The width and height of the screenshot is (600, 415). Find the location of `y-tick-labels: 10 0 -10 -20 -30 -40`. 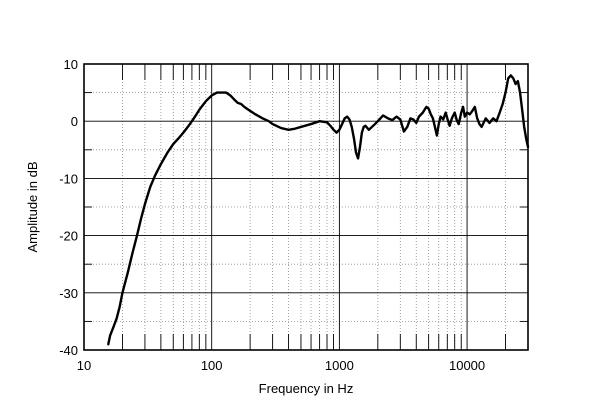

y-tick-labels: 10 0 -10 -20 -30 -40 is located at coordinates (68, 207).